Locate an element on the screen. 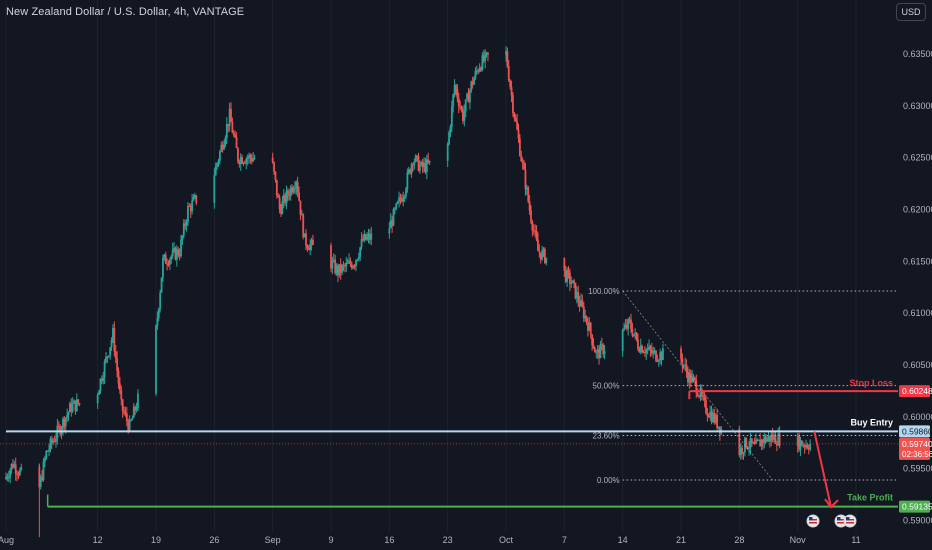  fib-level-label: 100.00% is located at coordinates (604, 291).